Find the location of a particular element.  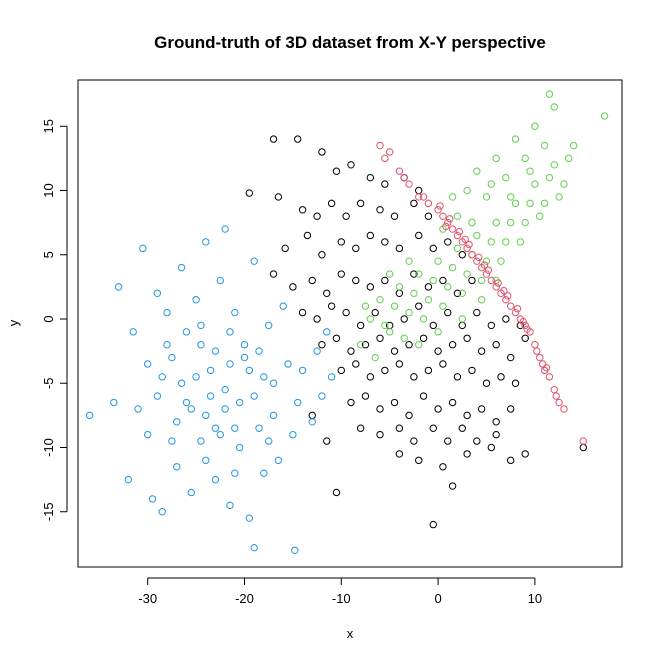

y-tick-label: -10 is located at coordinates (48, 447).